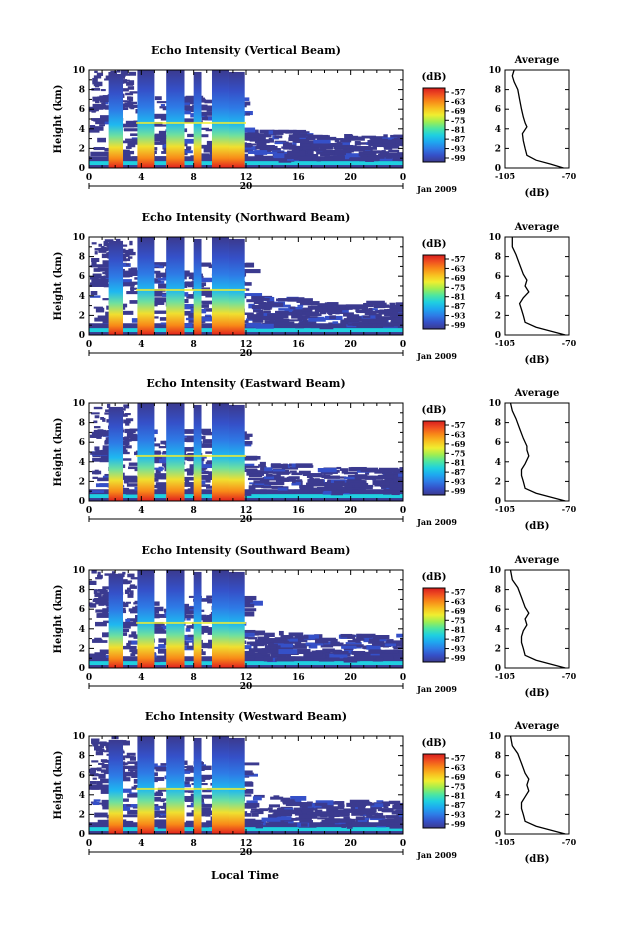  I want to click on profile-y-tick-label: 6, so click(498, 277).